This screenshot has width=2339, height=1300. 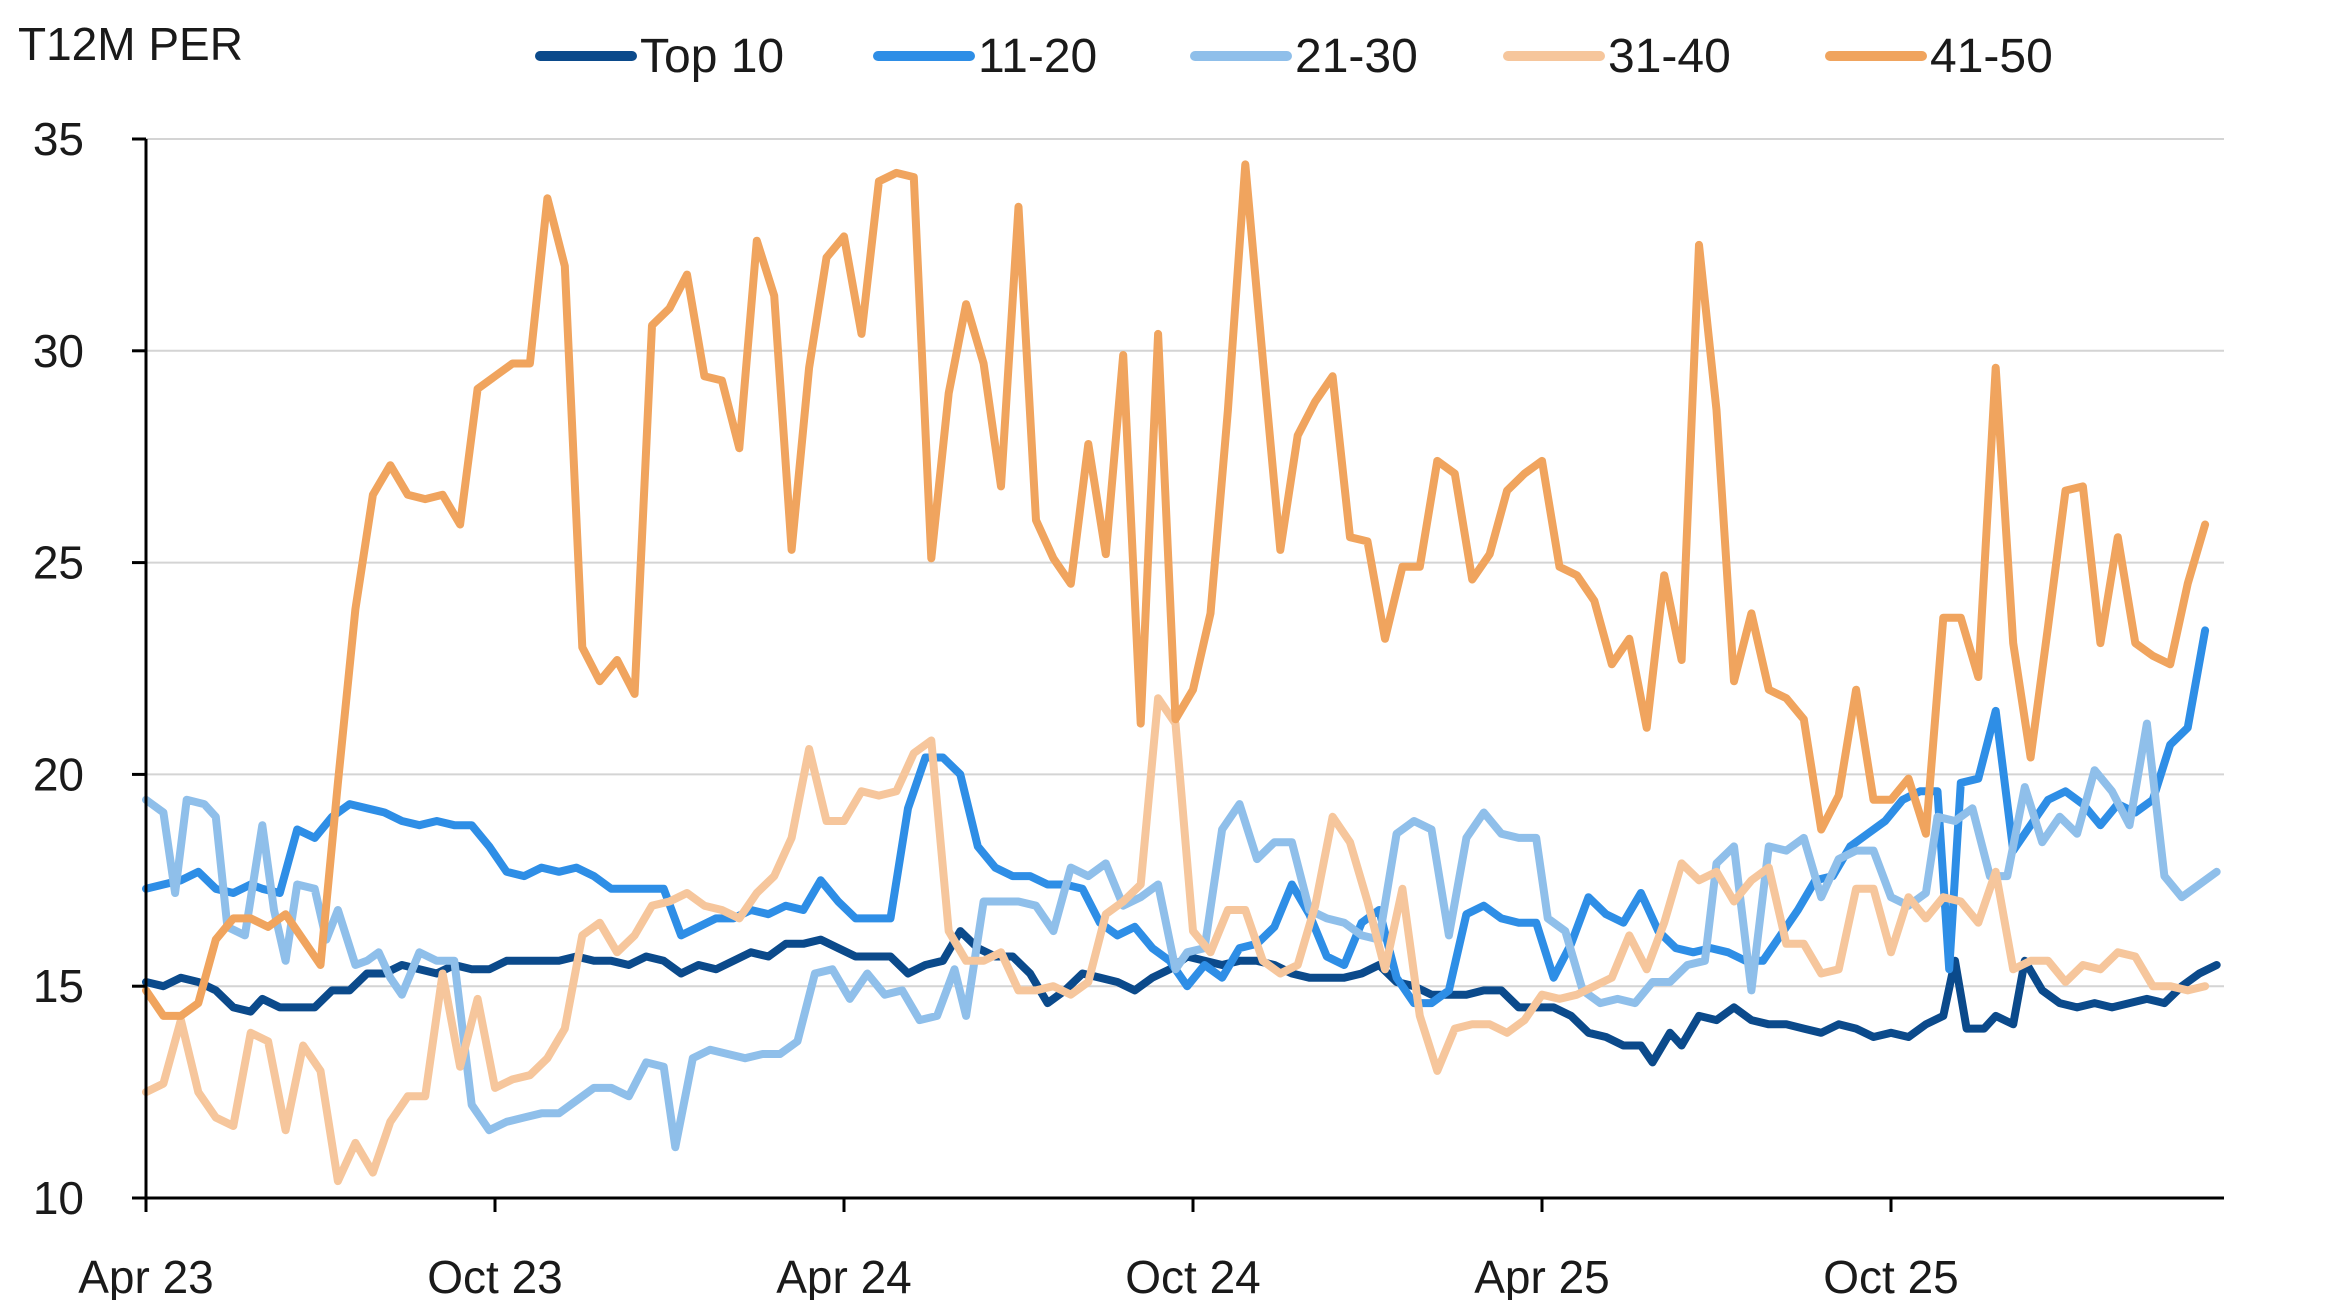 What do you see at coordinates (712, 56) in the screenshot?
I see `legend-label: Top 10` at bounding box center [712, 56].